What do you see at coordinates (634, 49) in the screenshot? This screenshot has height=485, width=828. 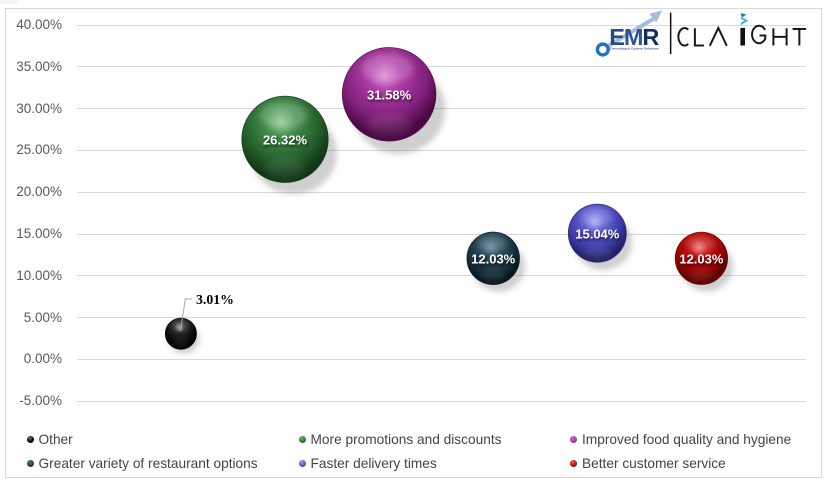 I see `svg-text: Consulting & Custom Solutions` at bounding box center [634, 49].